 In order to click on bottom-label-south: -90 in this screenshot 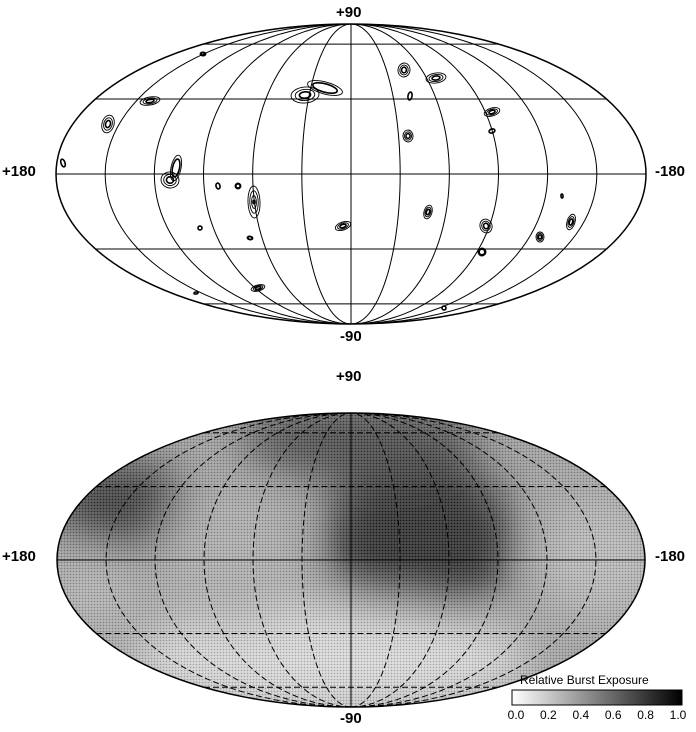, I will do `click(351, 718)`.